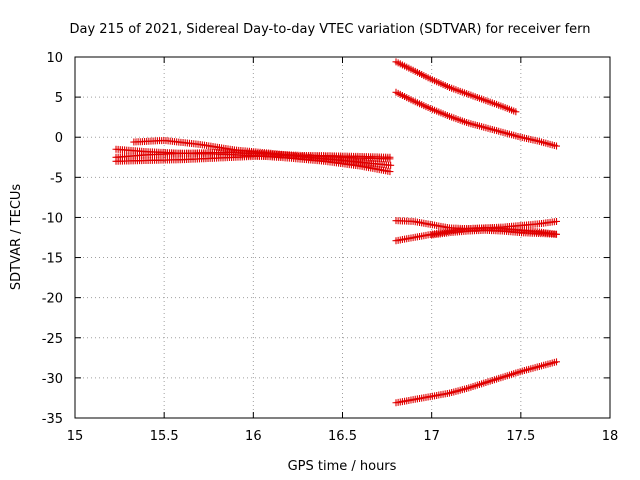 This screenshot has width=640, height=480. I want to click on y-tick-label: -35, so click(52, 419).